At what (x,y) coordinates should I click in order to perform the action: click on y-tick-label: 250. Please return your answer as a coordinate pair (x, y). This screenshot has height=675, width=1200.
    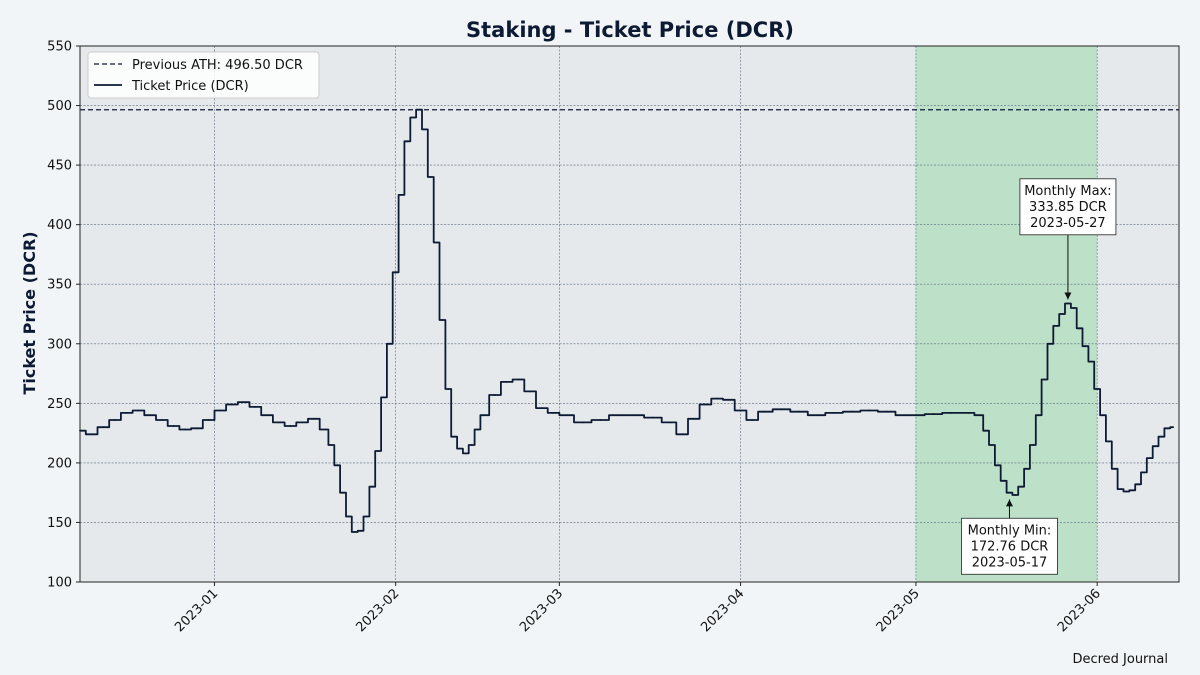
    Looking at the image, I should click on (59, 404).